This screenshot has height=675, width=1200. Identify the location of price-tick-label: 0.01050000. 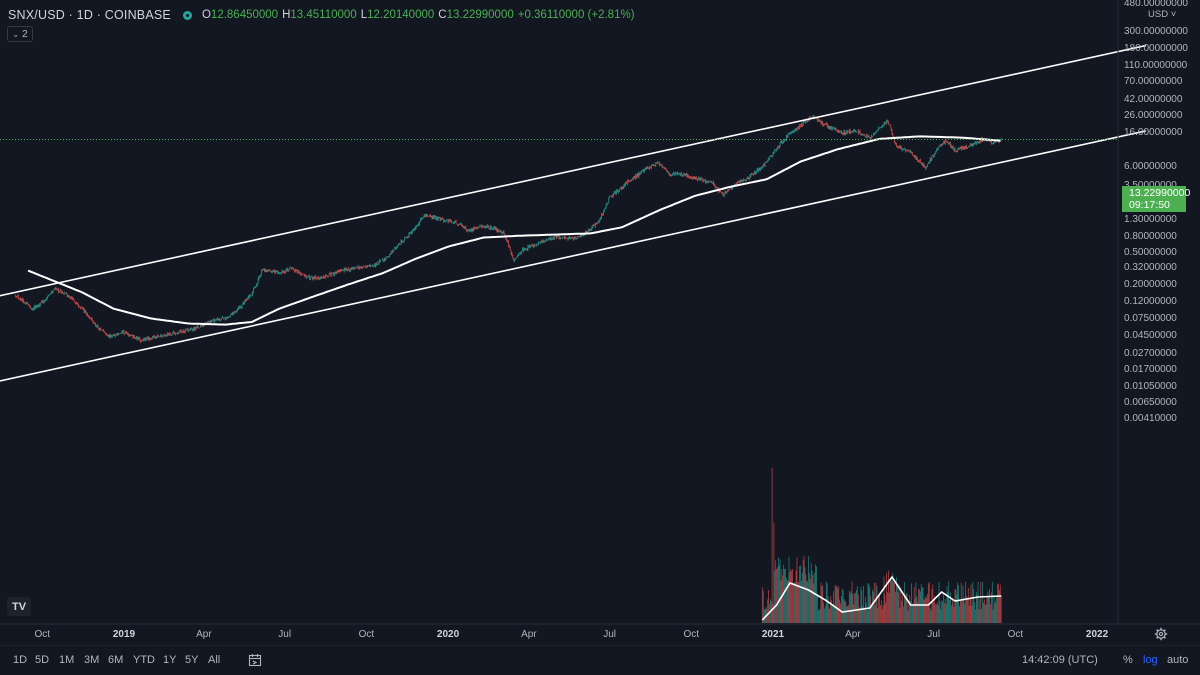
(1150, 386).